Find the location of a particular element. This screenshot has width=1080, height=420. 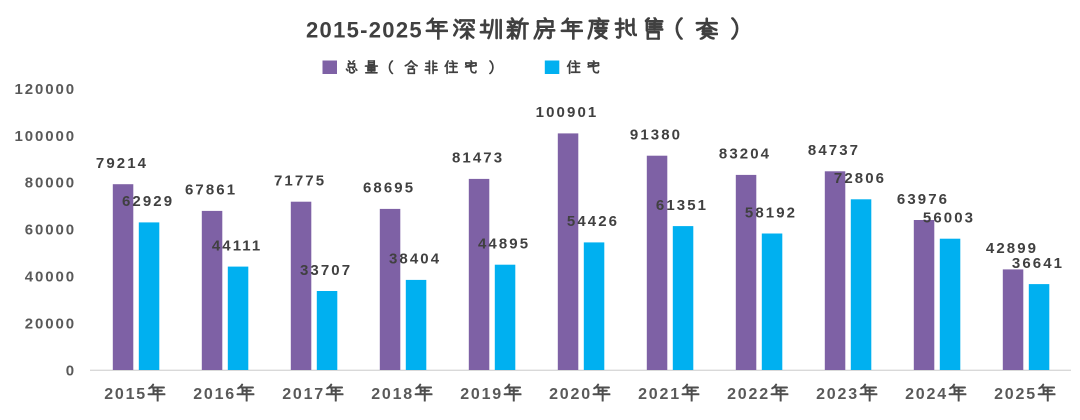

svg-text: 2016 is located at coordinates (214, 394).